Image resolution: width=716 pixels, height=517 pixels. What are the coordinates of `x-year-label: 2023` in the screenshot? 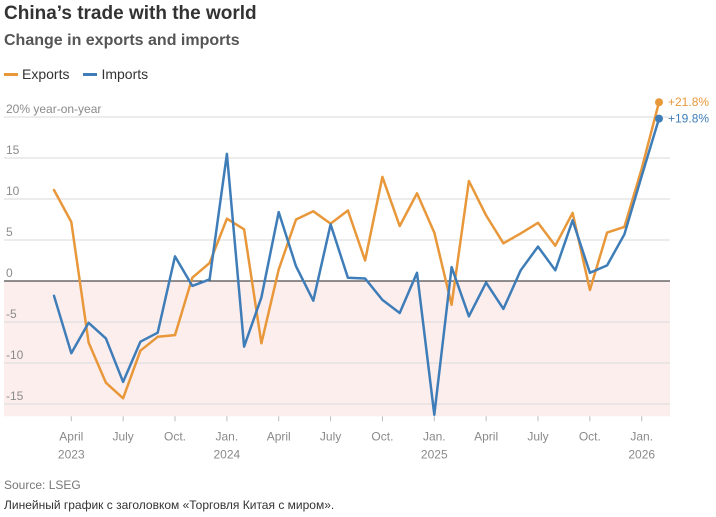 It's located at (71, 454).